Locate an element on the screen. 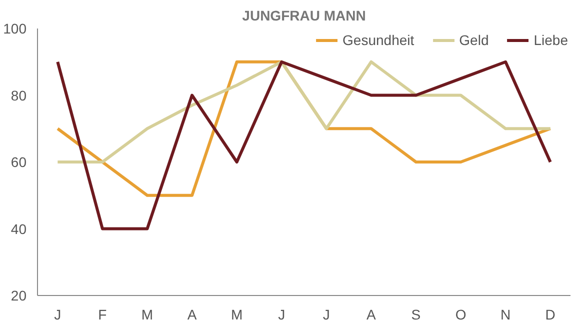 The height and width of the screenshot is (325, 575). y-tick-label: 100 is located at coordinates (15, 28).